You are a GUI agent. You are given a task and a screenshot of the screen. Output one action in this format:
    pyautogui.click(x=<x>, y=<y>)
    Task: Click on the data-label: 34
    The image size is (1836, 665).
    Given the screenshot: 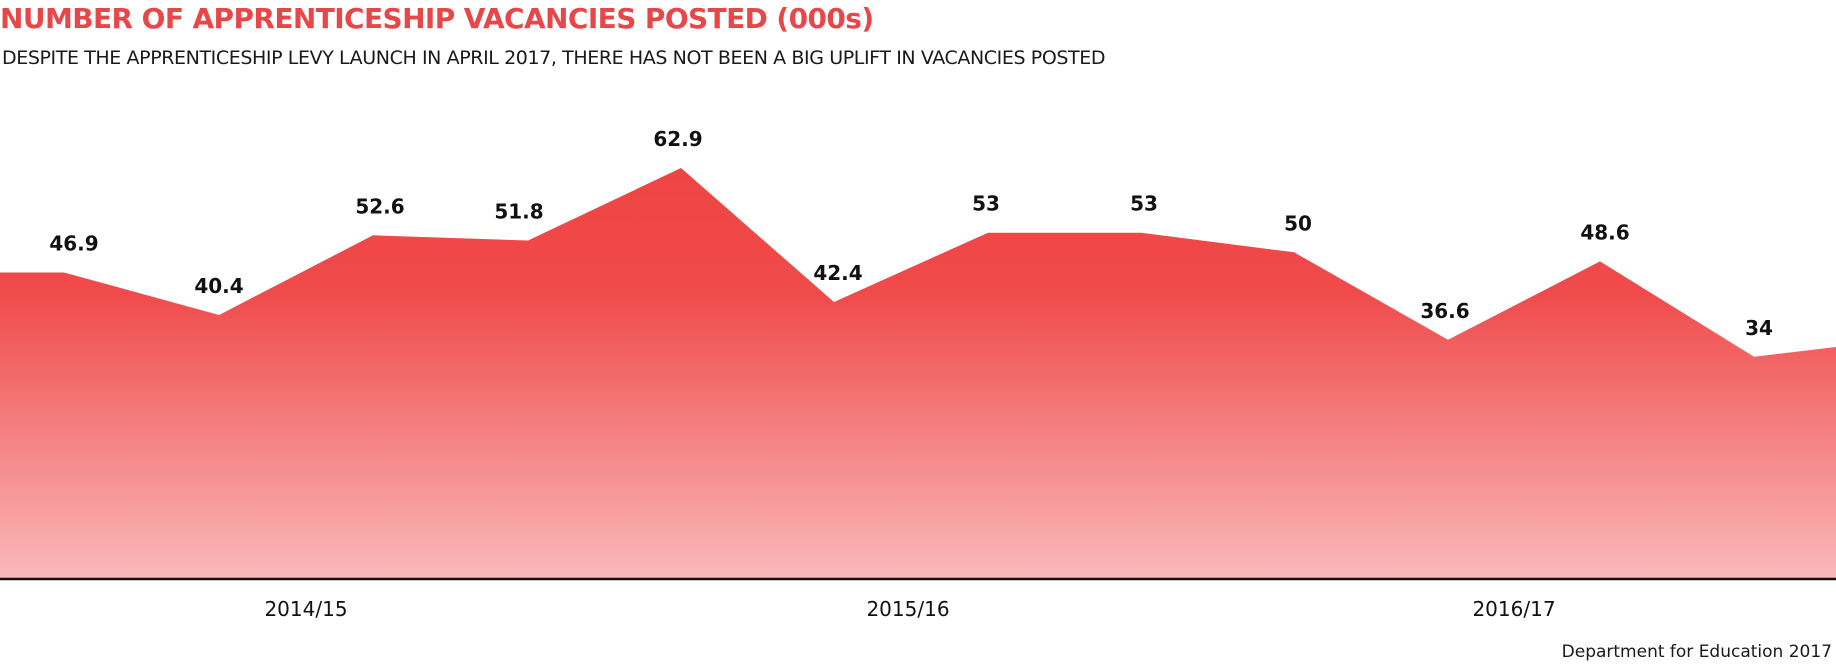 What is the action you would take?
    pyautogui.click(x=1759, y=328)
    